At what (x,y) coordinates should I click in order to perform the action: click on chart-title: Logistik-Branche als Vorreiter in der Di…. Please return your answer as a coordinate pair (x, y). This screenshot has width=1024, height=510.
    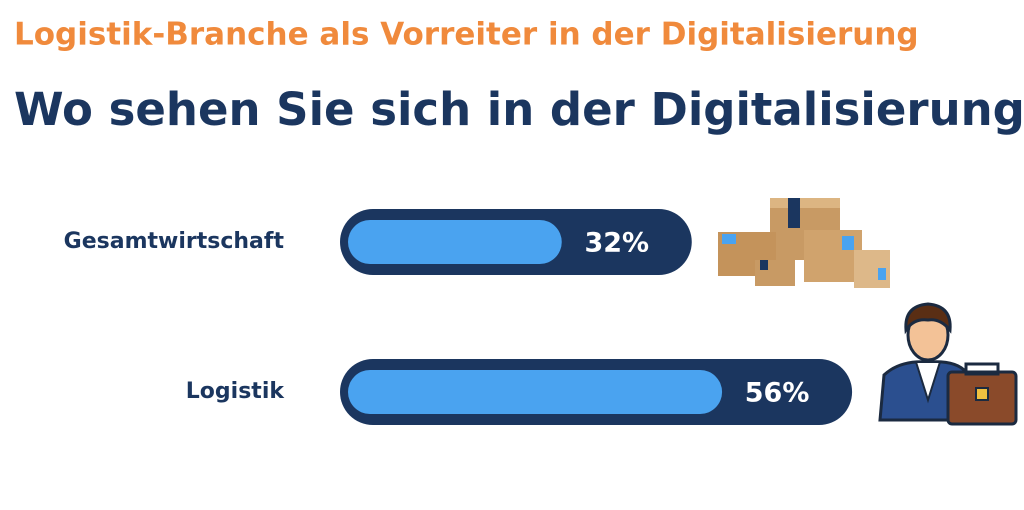
    Looking at the image, I should click on (466, 35).